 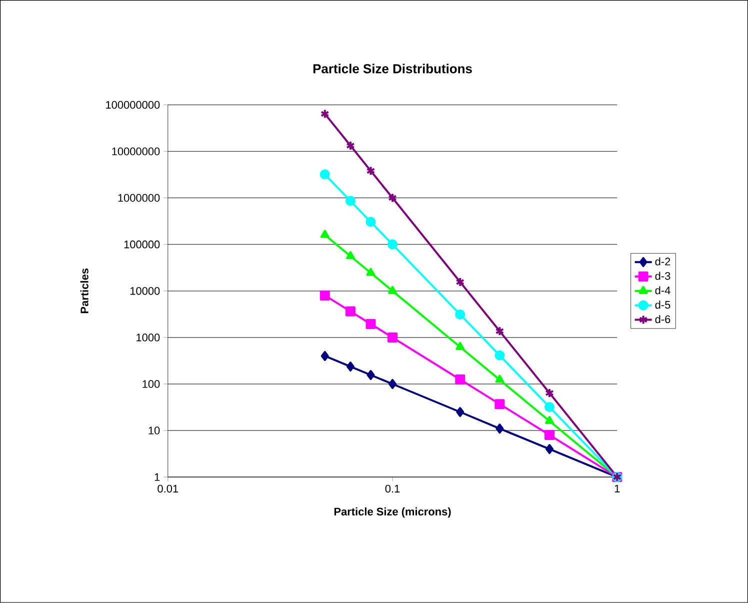 I want to click on y-tick-label: 1000, so click(x=148, y=338).